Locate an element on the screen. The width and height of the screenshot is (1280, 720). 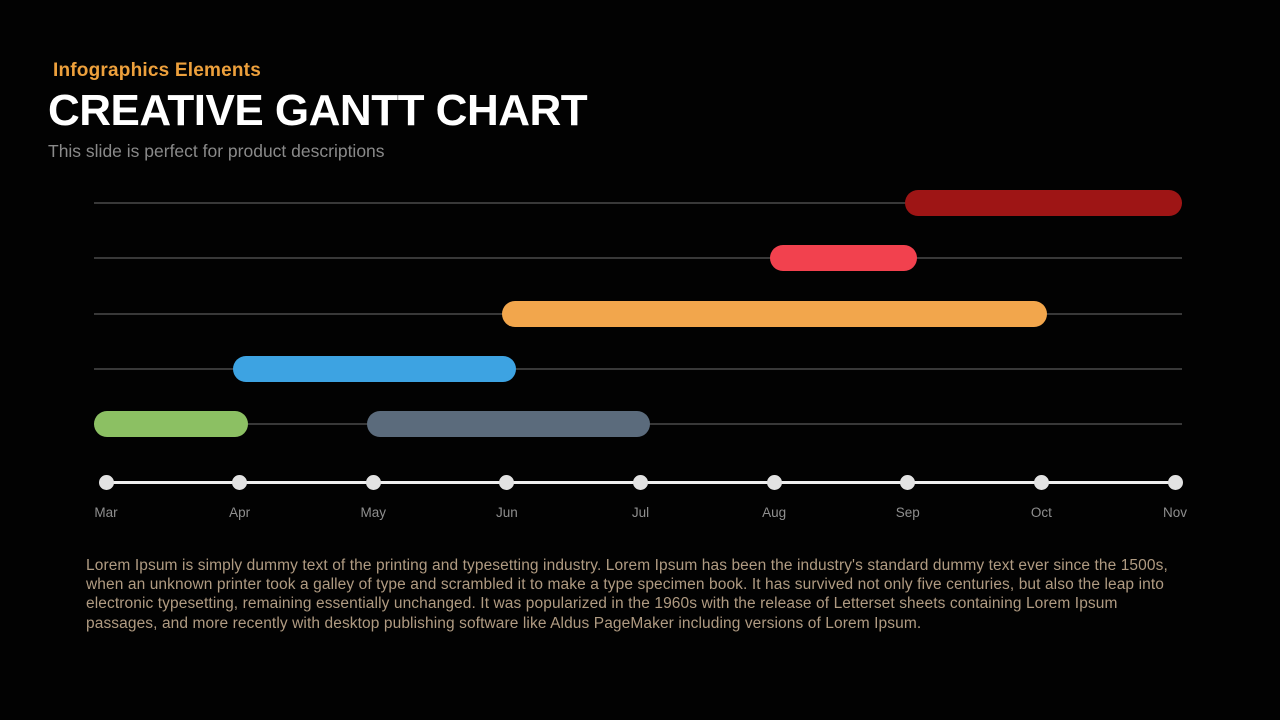
axis-label-may: May is located at coordinates (373, 512).